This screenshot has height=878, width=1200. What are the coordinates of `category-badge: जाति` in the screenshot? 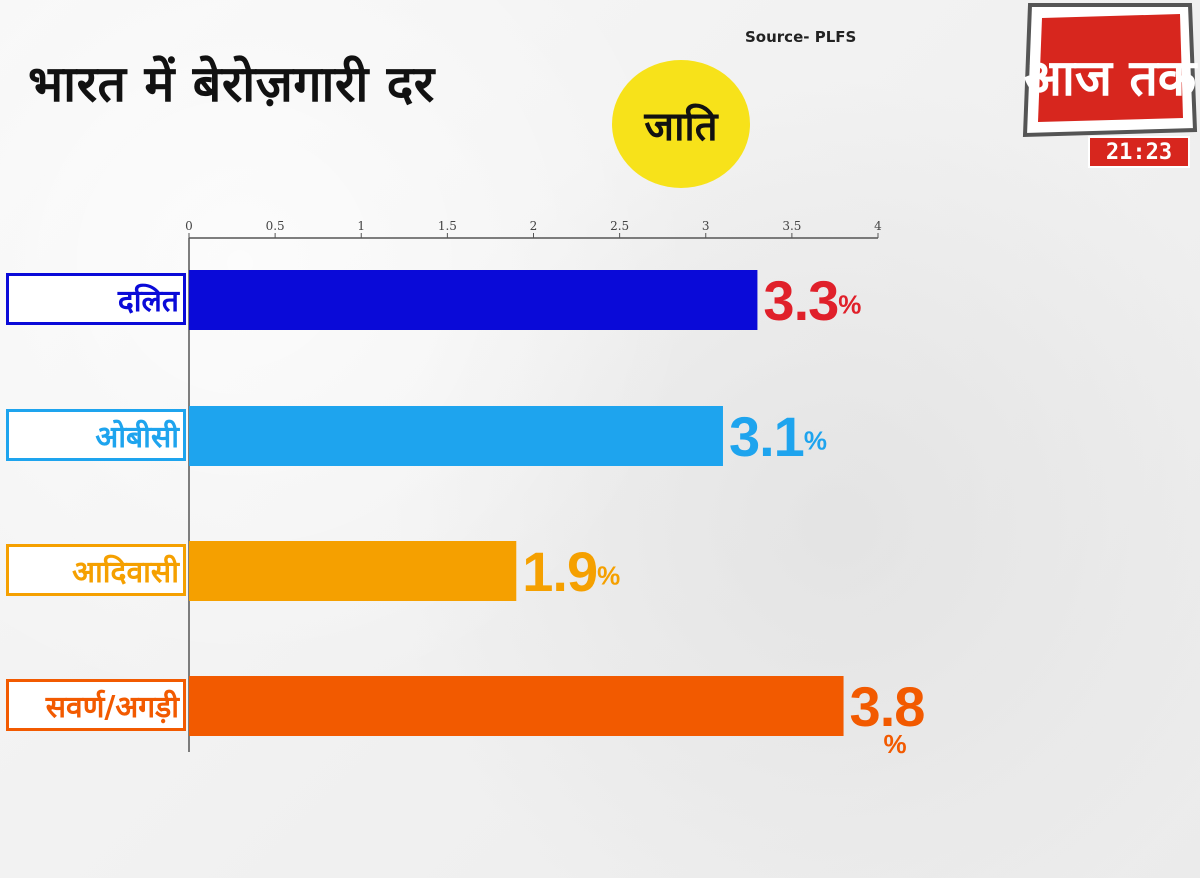 It's located at (681, 124).